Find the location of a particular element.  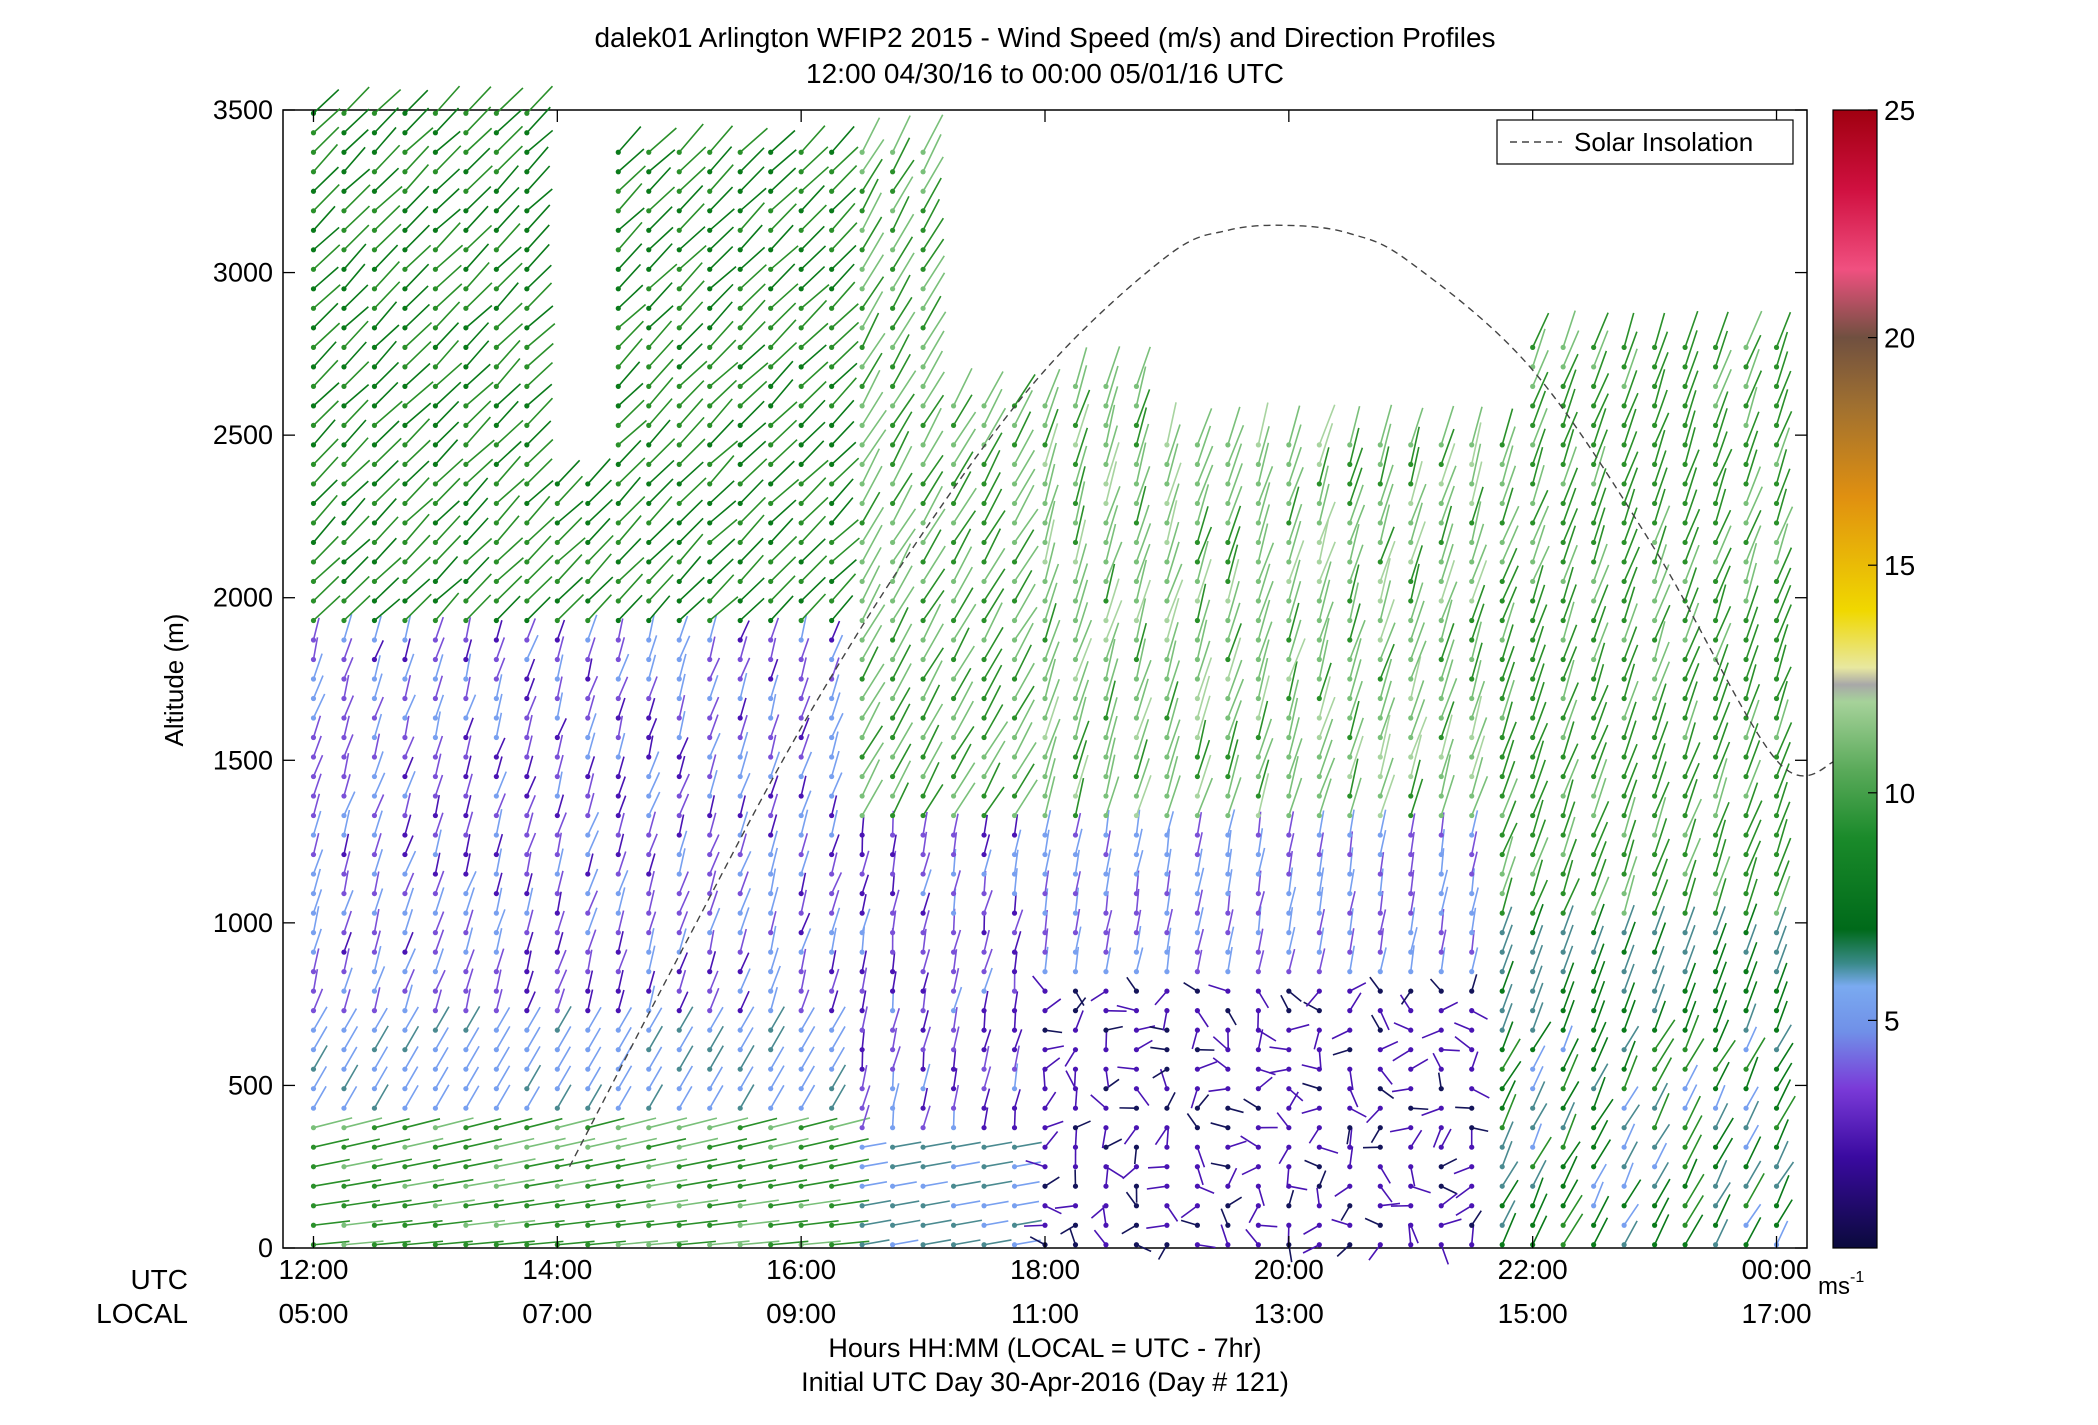

x-tick-label-utc: 12:00 is located at coordinates (313, 1269).